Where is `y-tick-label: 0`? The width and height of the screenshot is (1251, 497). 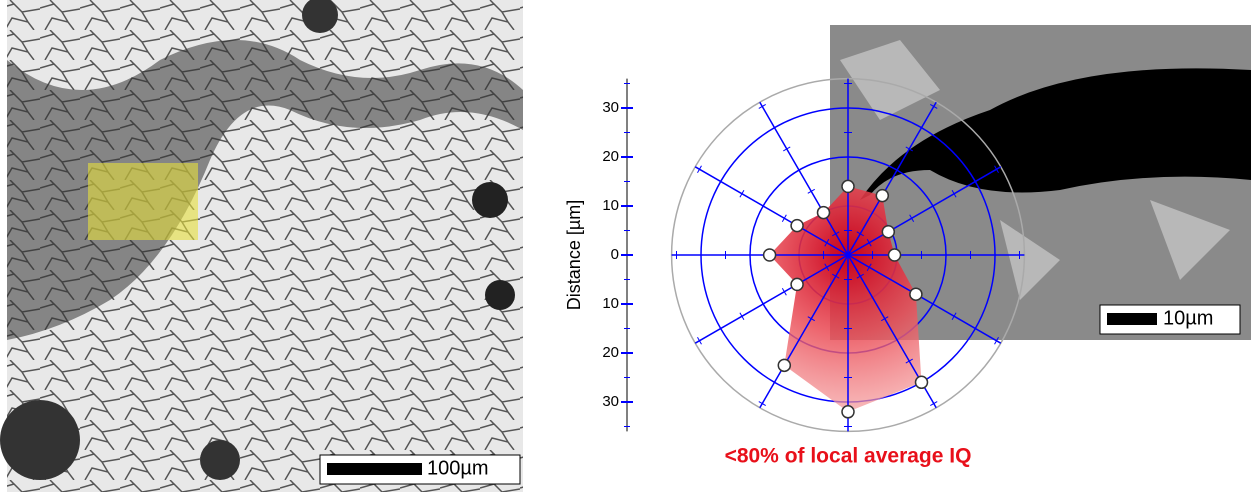
y-tick-label: 0 is located at coordinates (615, 254).